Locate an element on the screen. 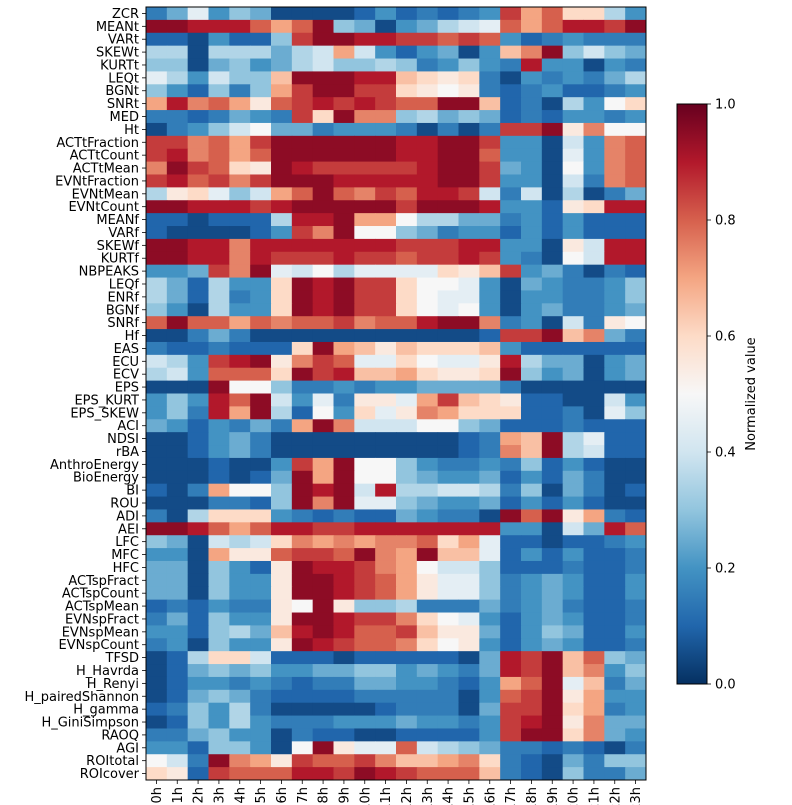  y-tick-label: ACI is located at coordinates (128, 426).